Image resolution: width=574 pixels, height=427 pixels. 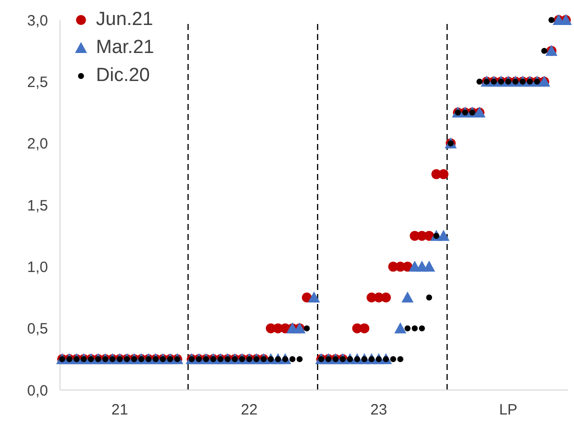 I want to click on y-tick-label: 2,0, so click(x=37, y=144).